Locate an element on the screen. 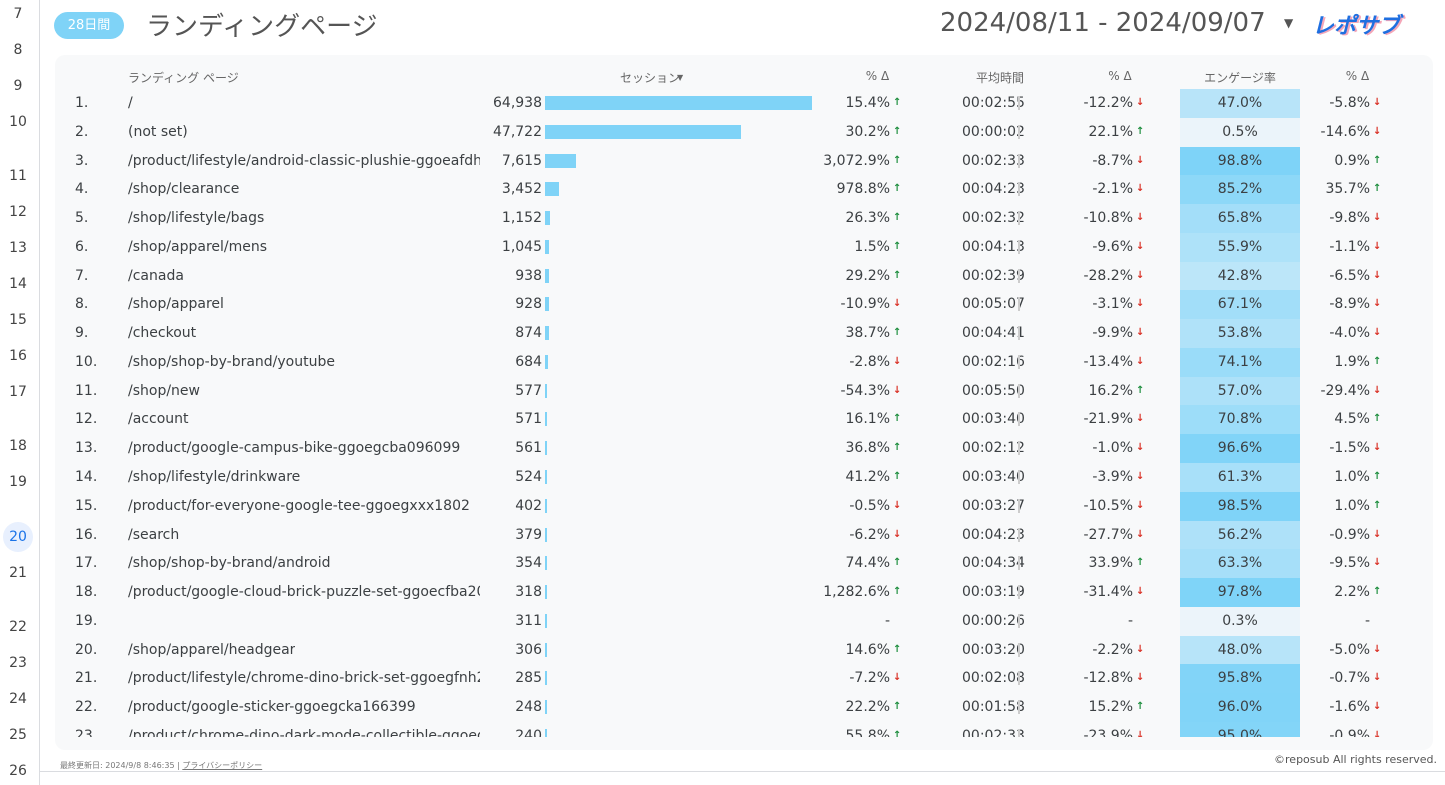  delta-engagement: 2.2% is located at coordinates (1352, 592).